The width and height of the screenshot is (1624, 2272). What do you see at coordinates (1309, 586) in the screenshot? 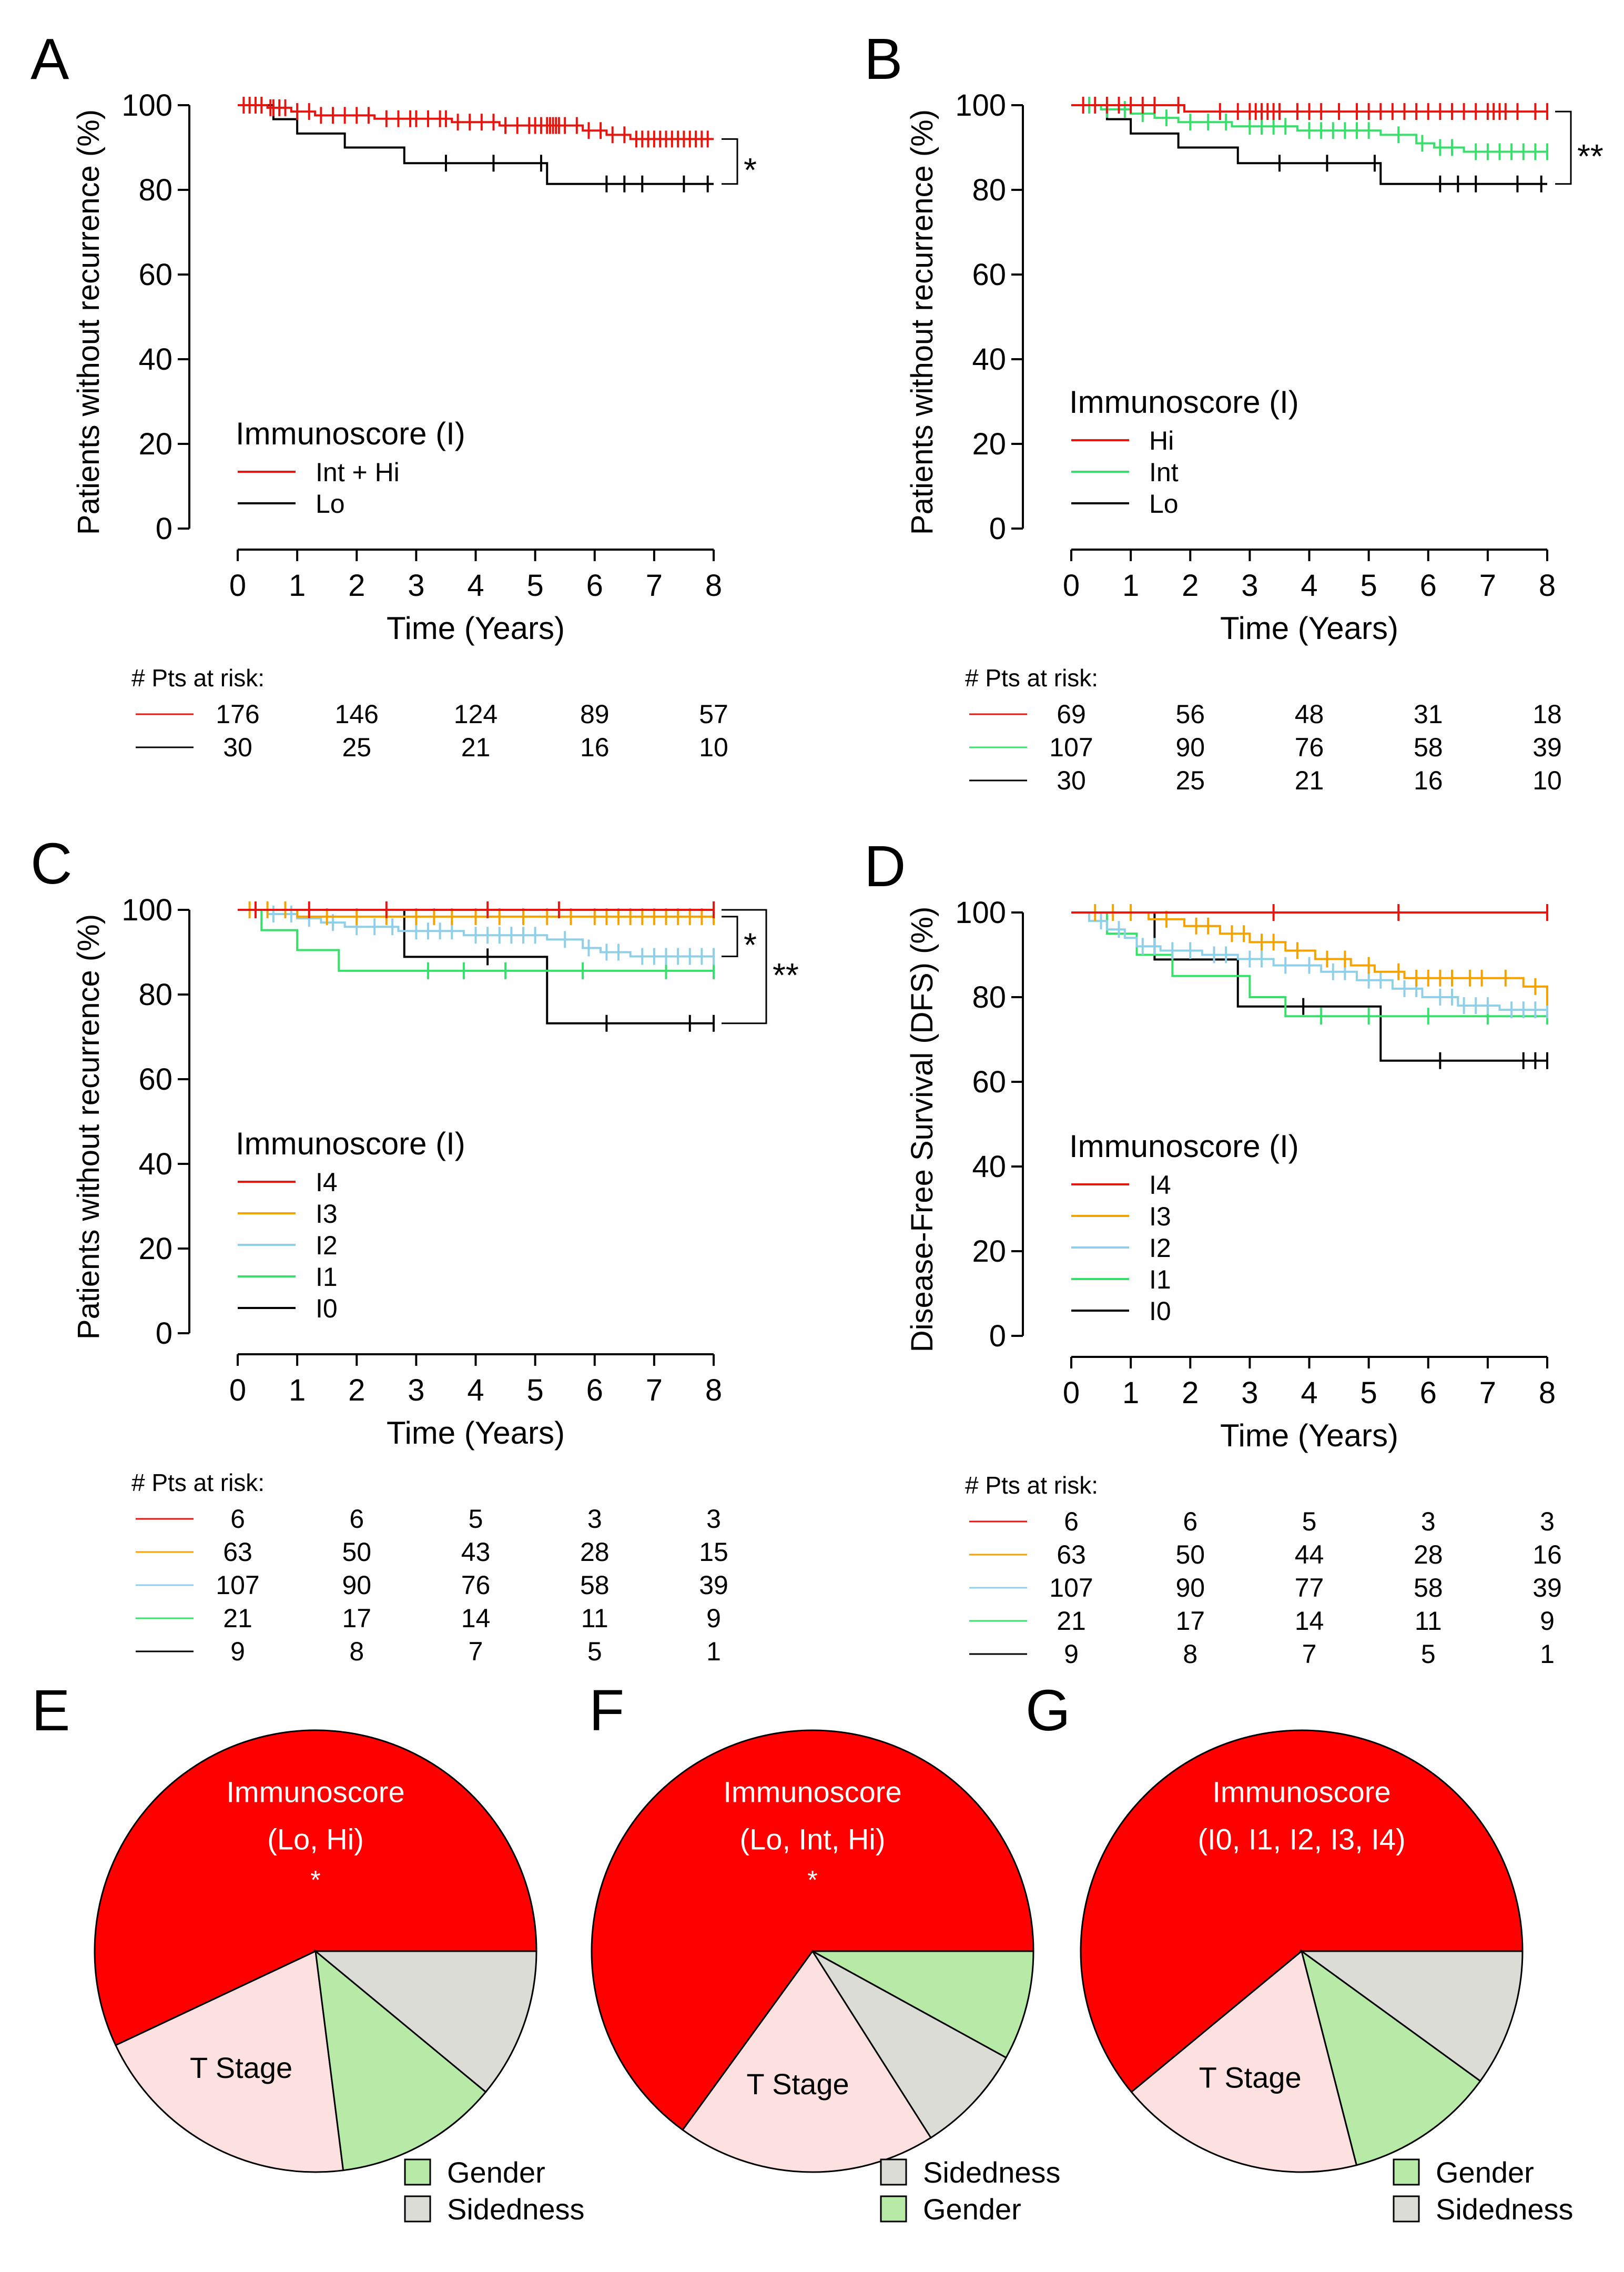
I see `x-tick-label: 4` at bounding box center [1309, 586].